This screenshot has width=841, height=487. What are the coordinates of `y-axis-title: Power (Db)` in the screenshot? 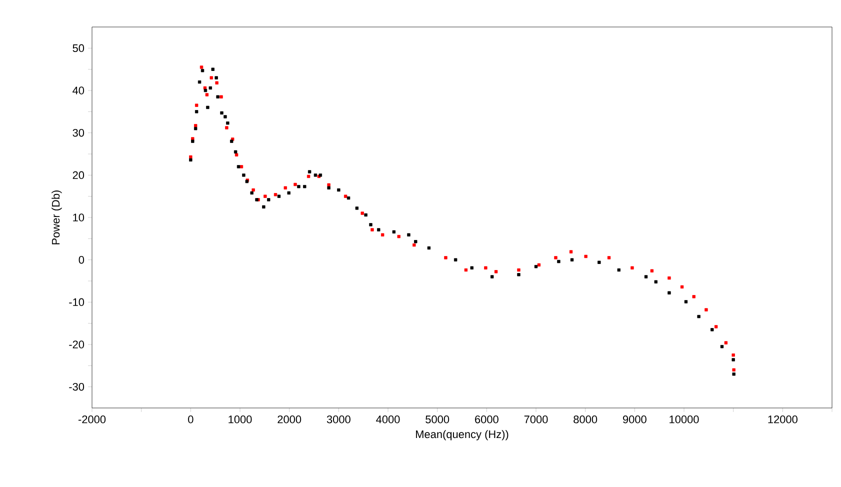 It's located at (57, 217).